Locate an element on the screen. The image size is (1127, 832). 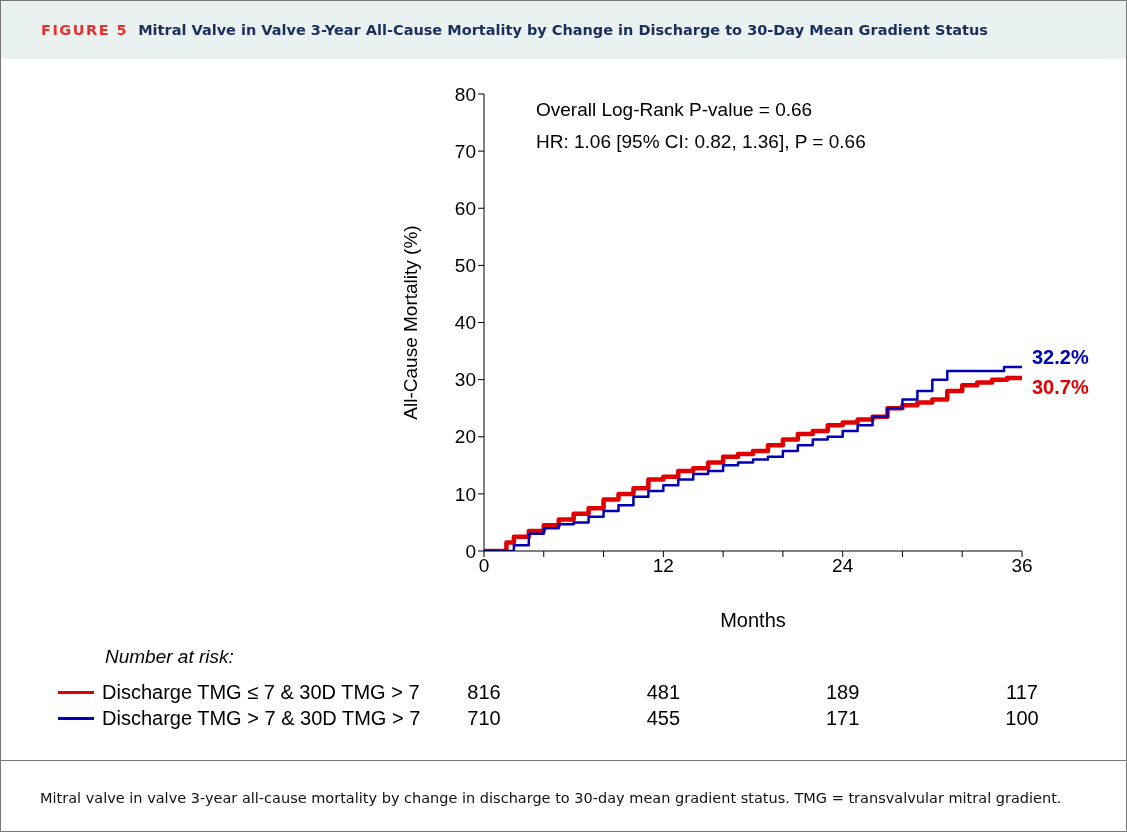
y-tick-label: 0 is located at coordinates (470, 551).